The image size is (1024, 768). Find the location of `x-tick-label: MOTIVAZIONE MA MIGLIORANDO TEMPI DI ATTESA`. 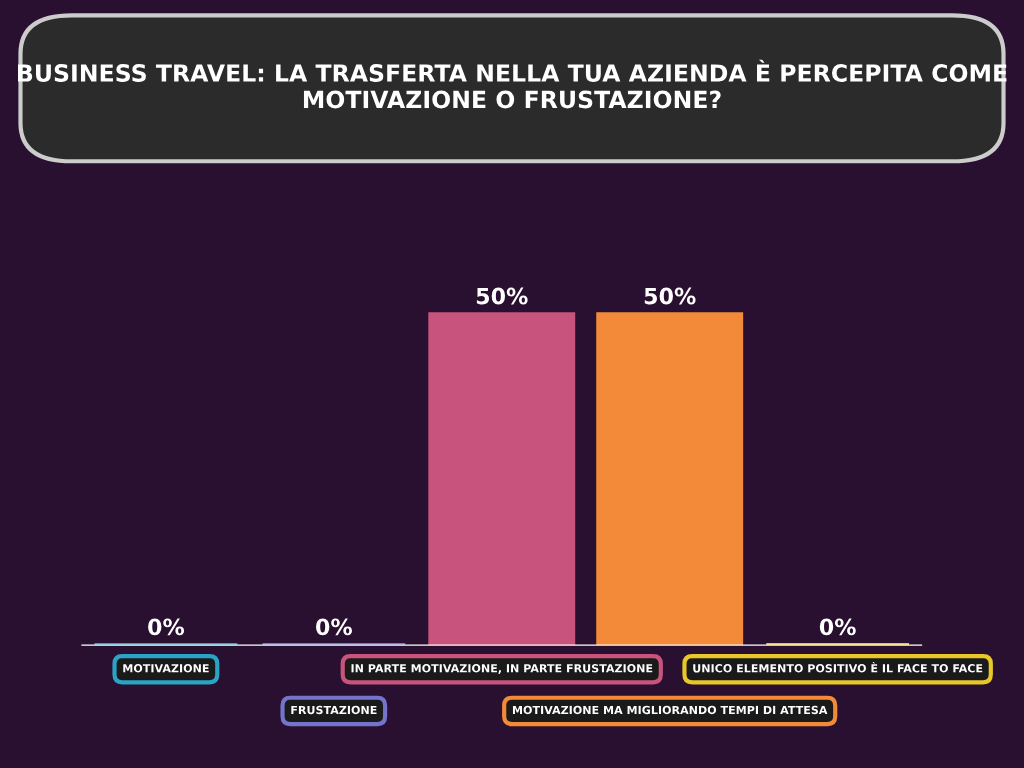

x-tick-label: MOTIVAZIONE MA MIGLIORANDO TEMPI DI ATTESA is located at coordinates (670, 710).